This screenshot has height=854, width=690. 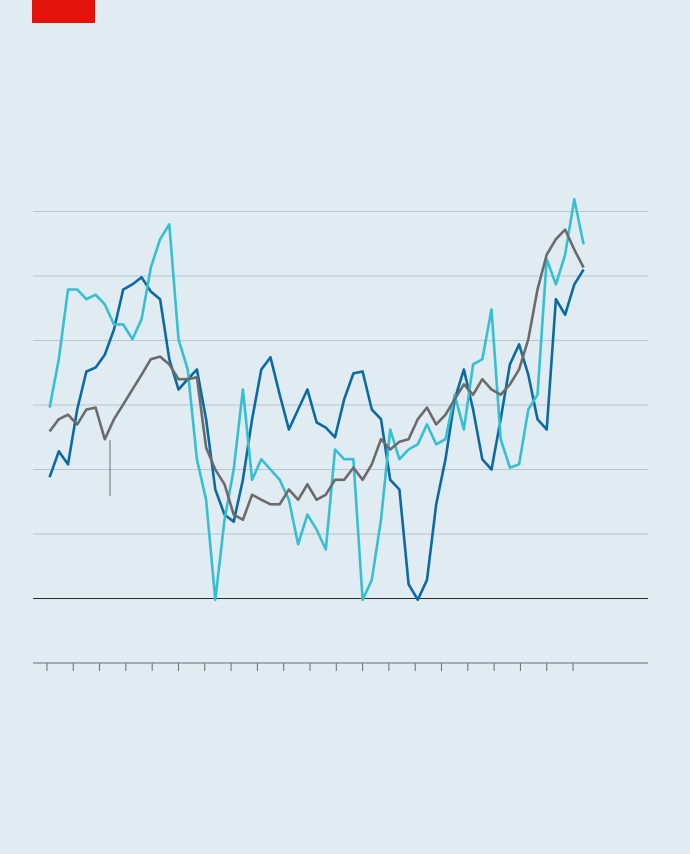 What do you see at coordinates (63, 11) in the screenshot?
I see `brand-tag` at bounding box center [63, 11].